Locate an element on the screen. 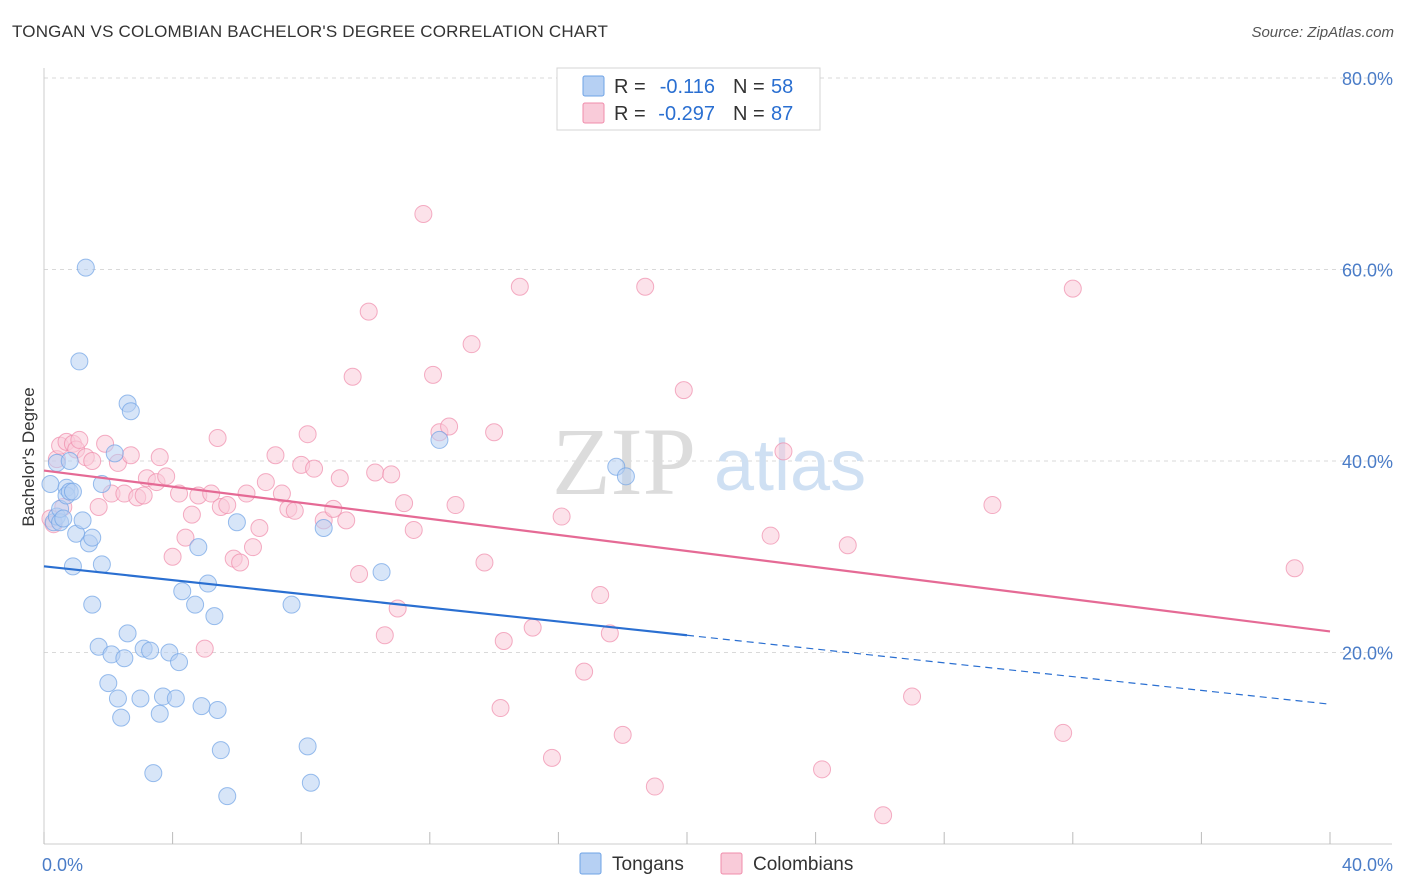 The width and height of the screenshot is (1406, 892). y-tick-label: 60.0% is located at coordinates (1367, 271).